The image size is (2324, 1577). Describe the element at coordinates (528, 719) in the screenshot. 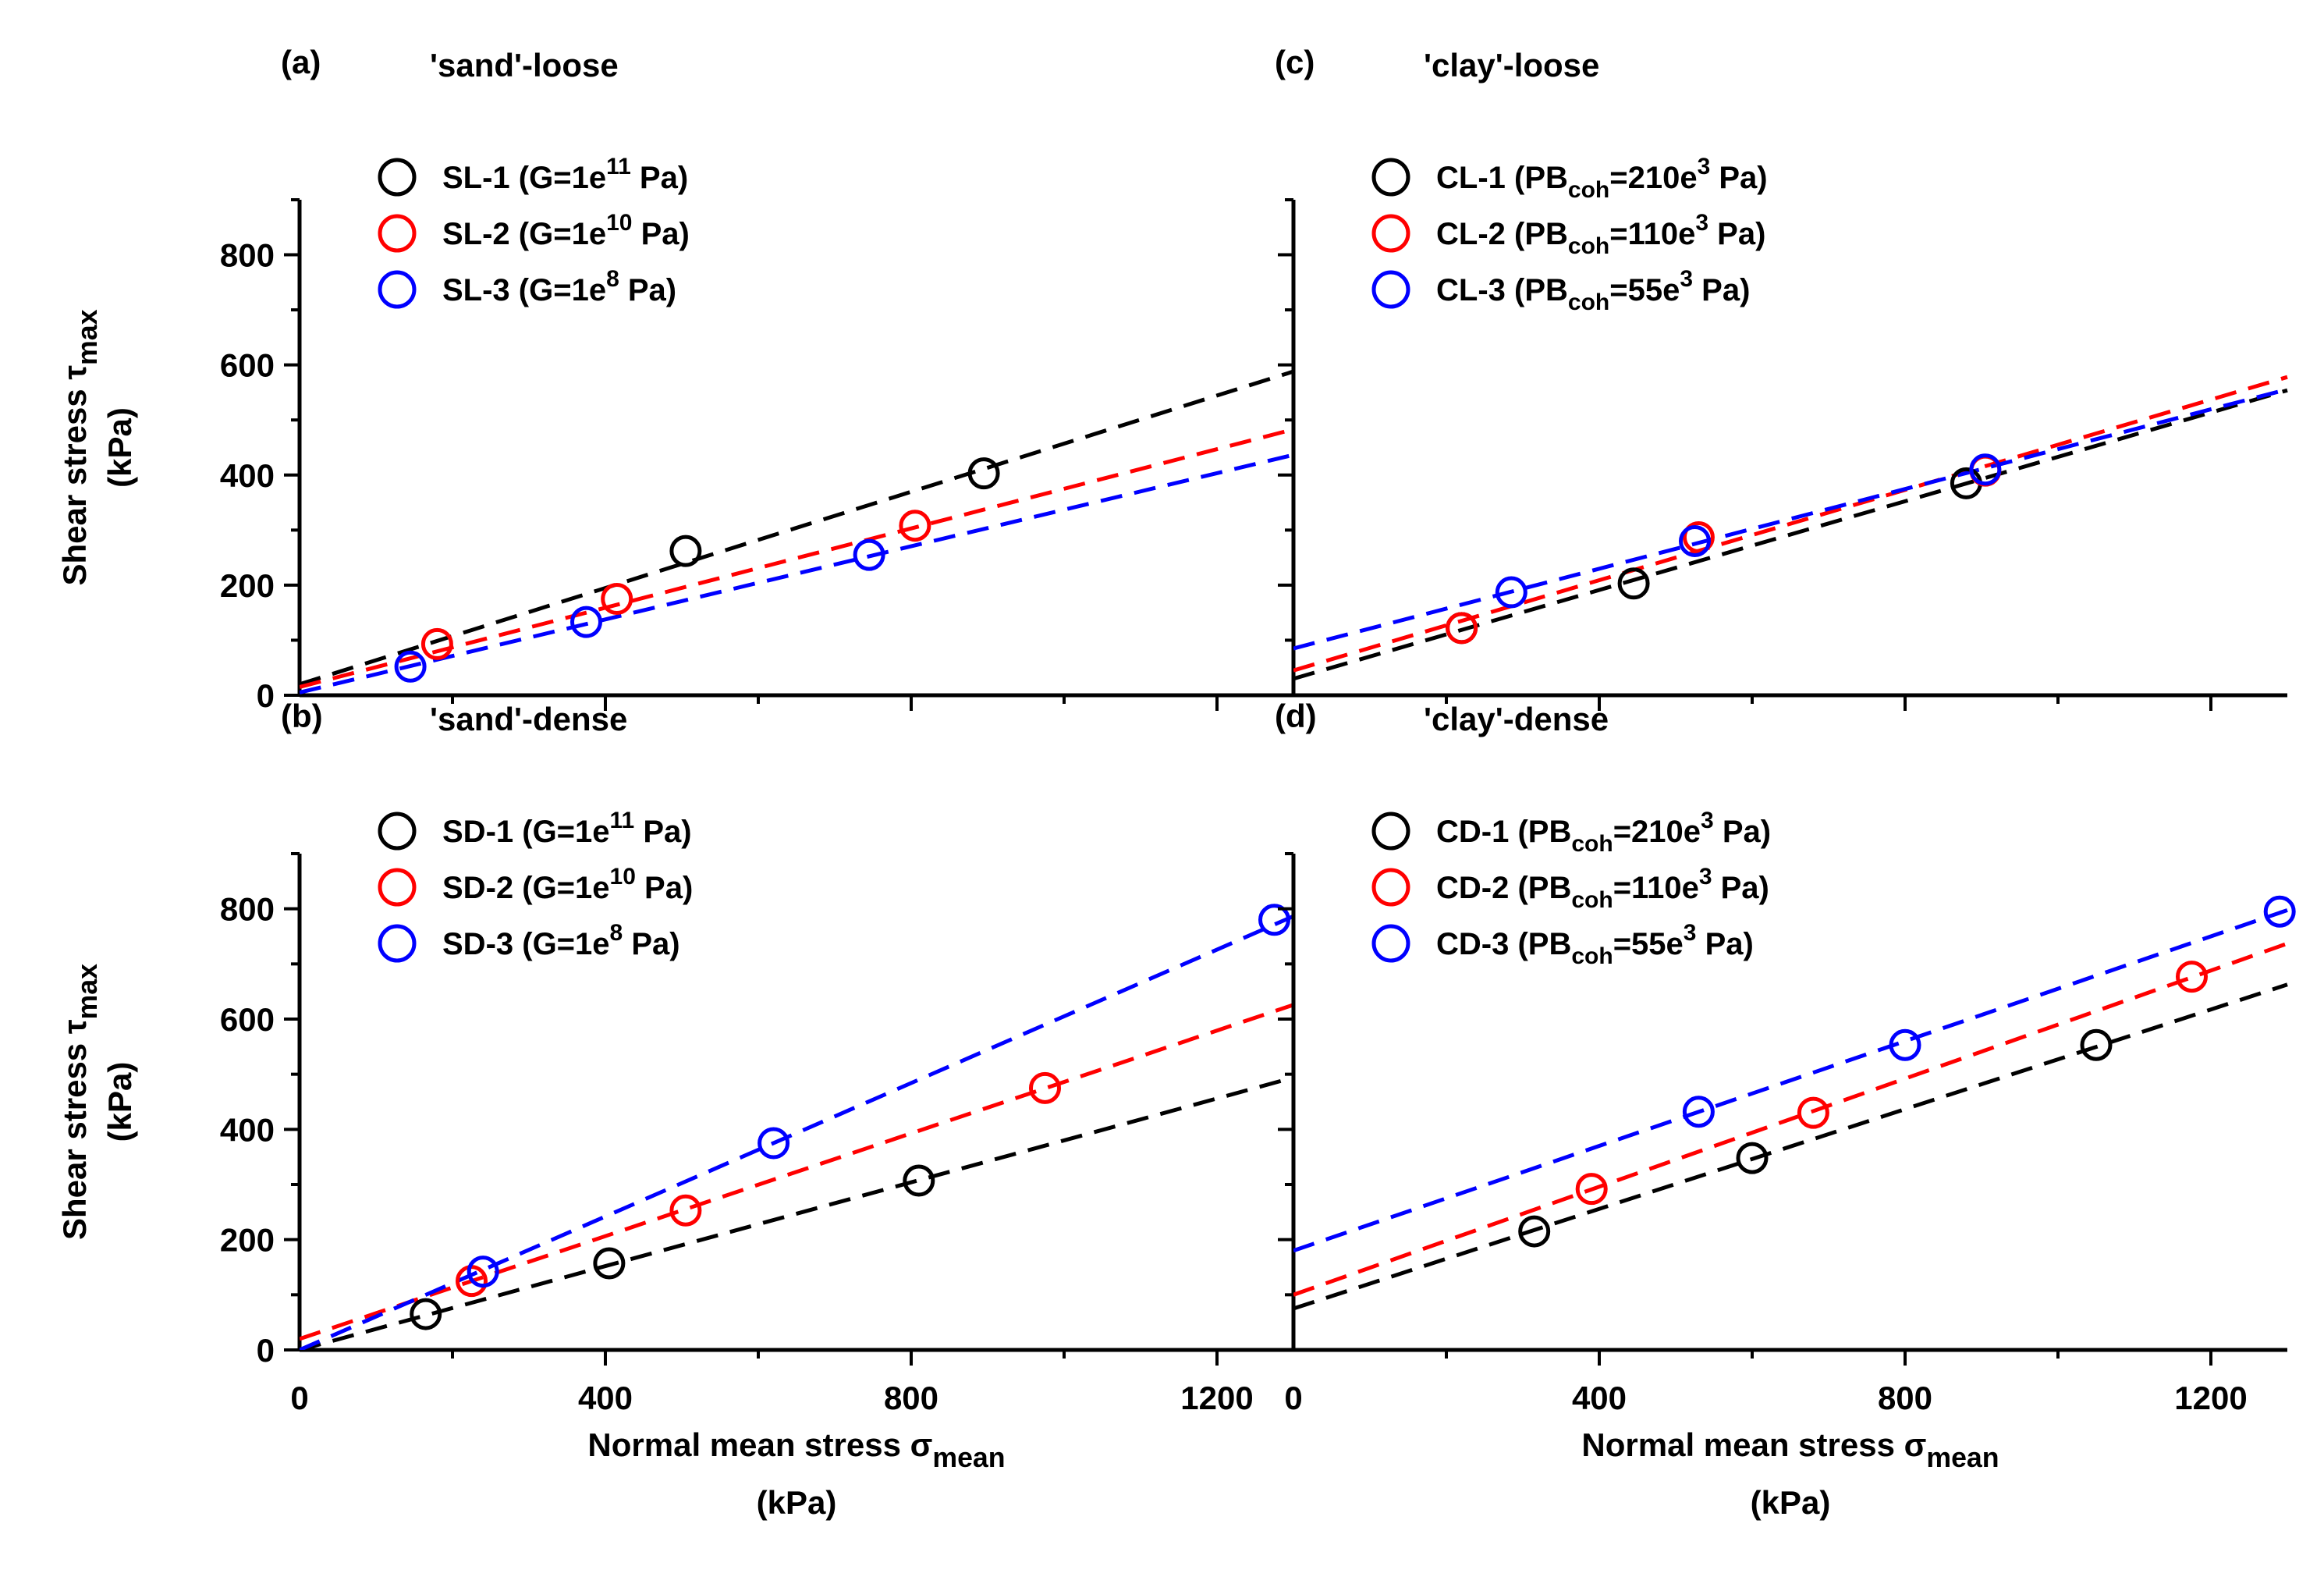

I see `chart-title: 'sand'-dense` at that location.